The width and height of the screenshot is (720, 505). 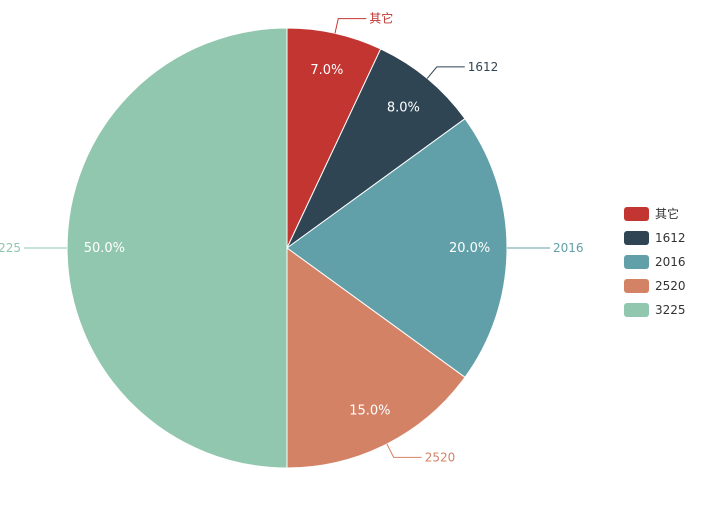 I want to click on legend-item-1612: 1612, so click(x=655, y=238).